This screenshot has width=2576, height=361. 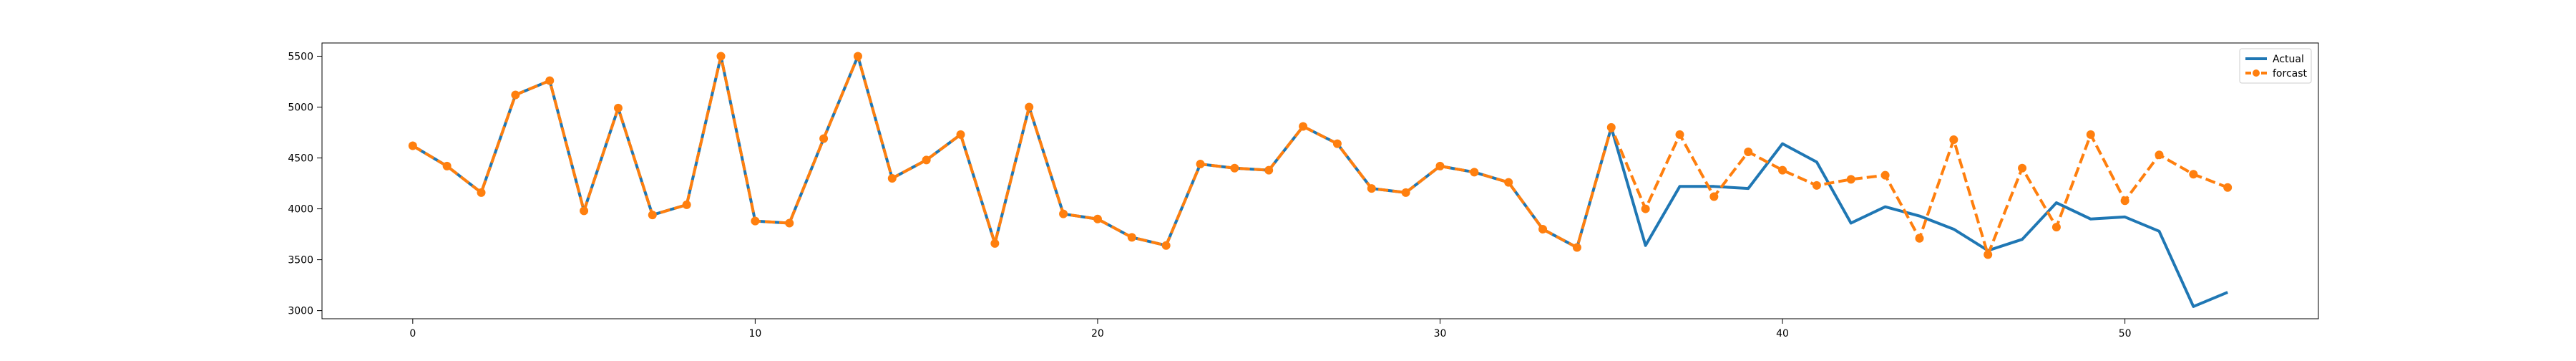 I want to click on legend: Actual forcast, so click(x=2275, y=66).